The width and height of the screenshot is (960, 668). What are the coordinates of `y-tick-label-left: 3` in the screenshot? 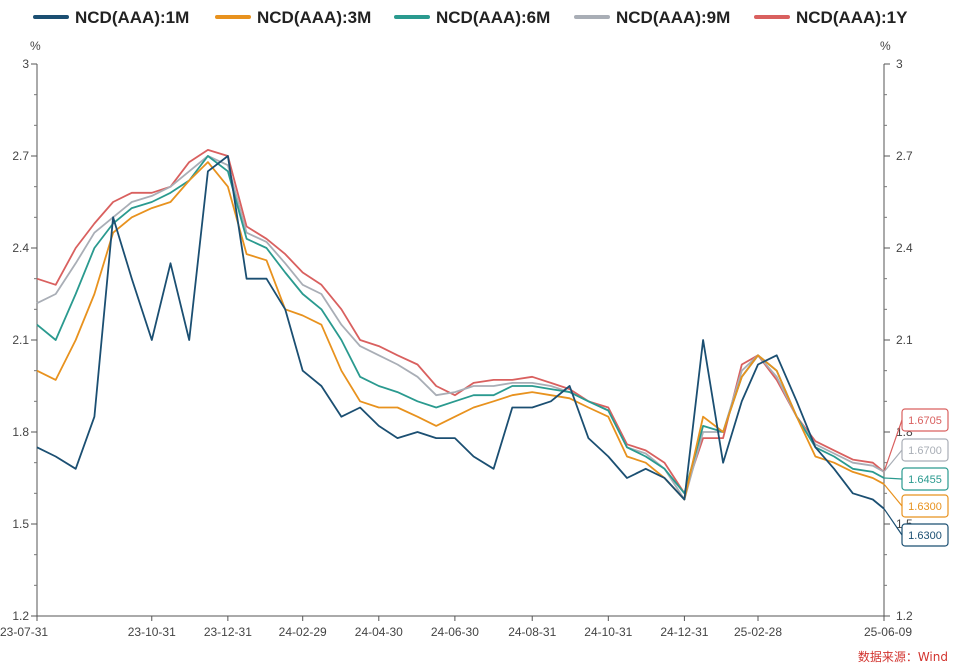 It's located at (25, 64).